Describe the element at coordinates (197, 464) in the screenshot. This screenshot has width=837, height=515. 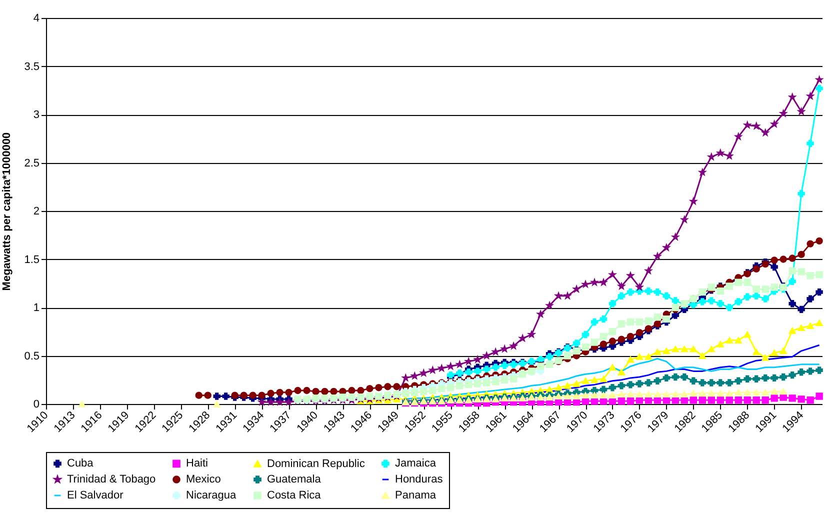
I see `legend-label: Haiti` at that location.